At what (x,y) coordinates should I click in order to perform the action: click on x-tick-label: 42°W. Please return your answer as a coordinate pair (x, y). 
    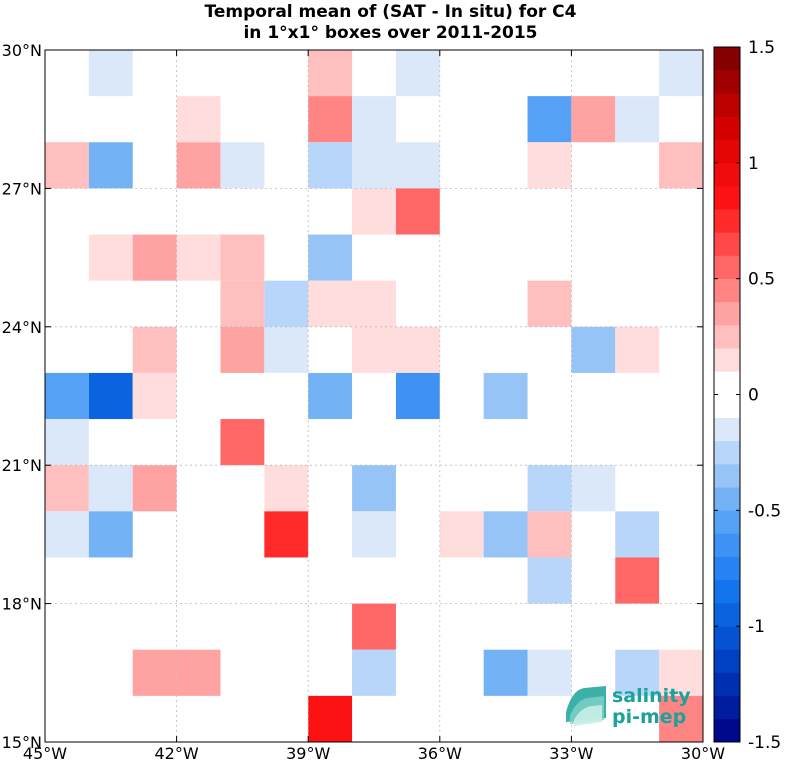
    Looking at the image, I should click on (177, 753).